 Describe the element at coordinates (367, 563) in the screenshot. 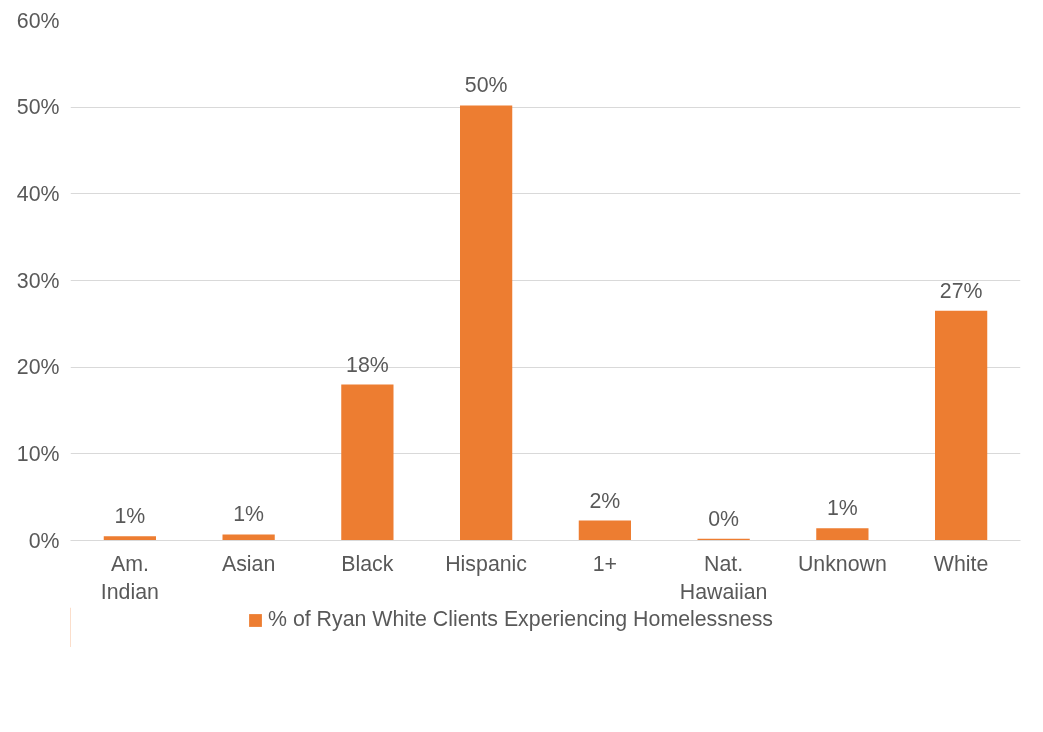

I see `x-tick-label: Black` at that location.